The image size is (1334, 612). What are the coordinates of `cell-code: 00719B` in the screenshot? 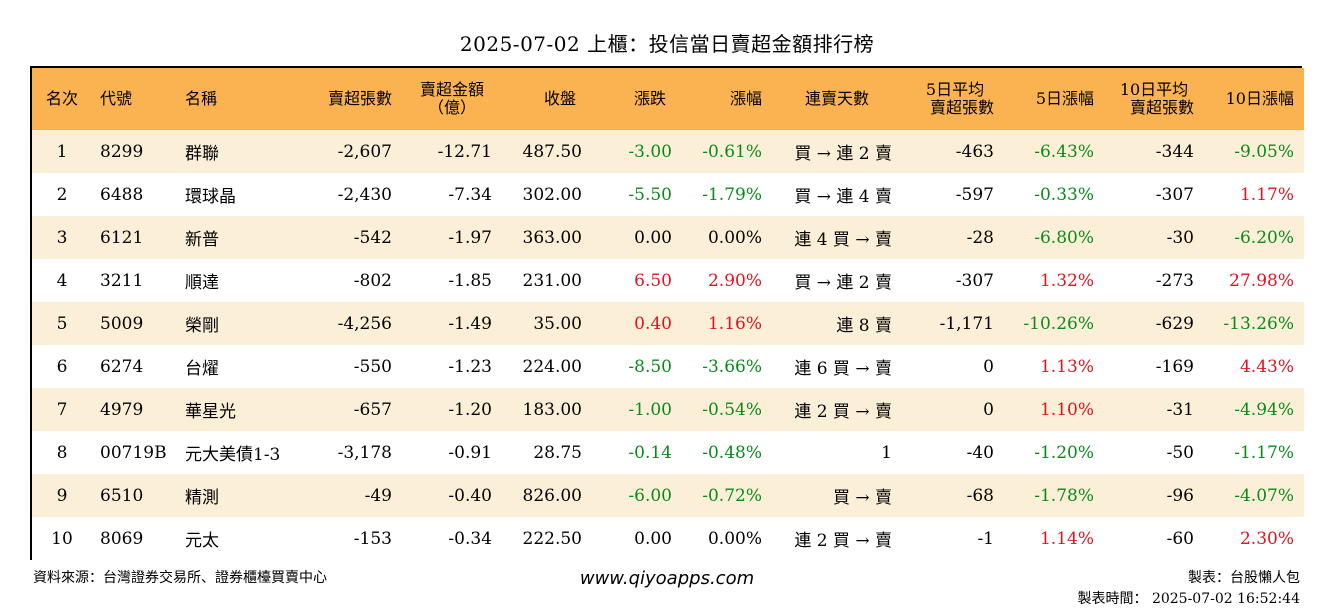 It's located at (133, 452).